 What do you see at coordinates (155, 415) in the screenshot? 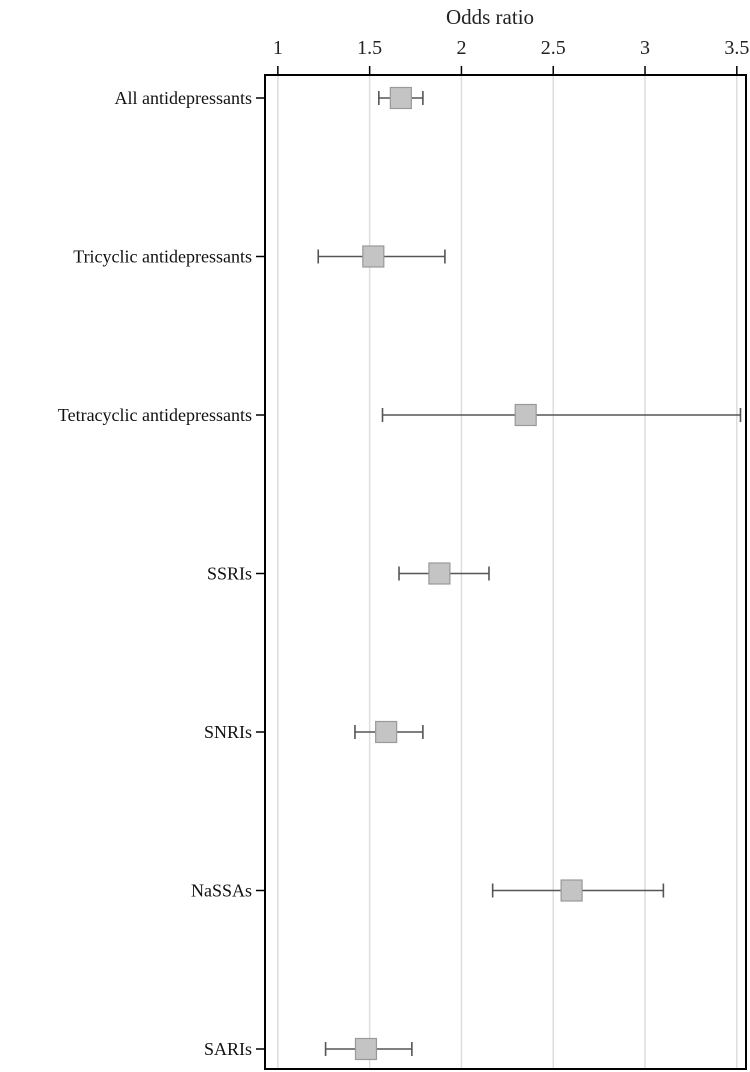
I see `category-label: Tetracyclic antidepressants` at bounding box center [155, 415].